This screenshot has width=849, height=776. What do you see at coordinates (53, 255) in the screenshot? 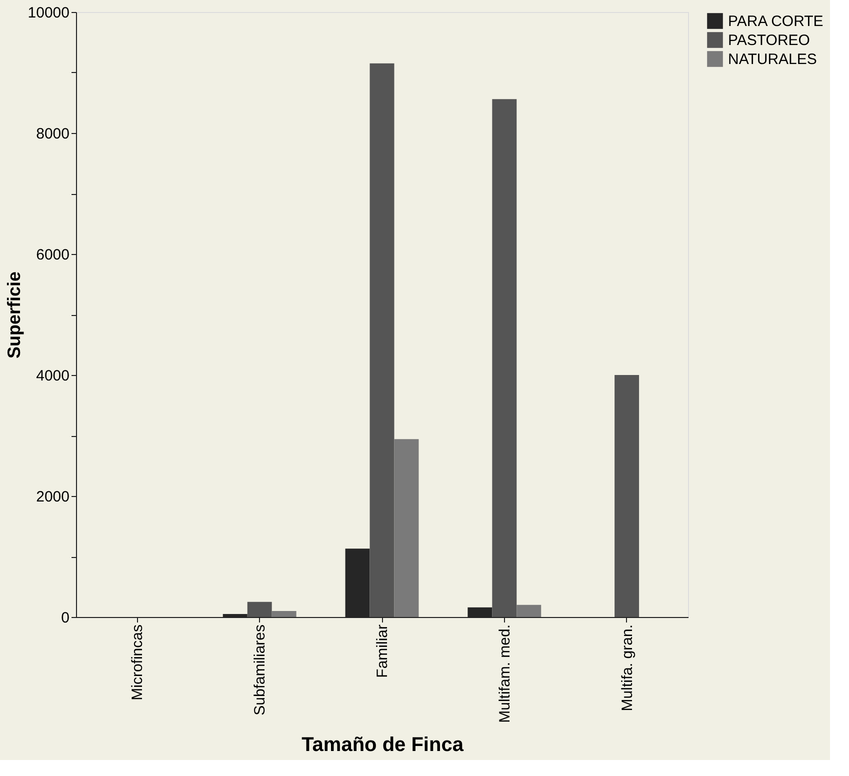
I see `y-tick-label: 6000` at bounding box center [53, 255].